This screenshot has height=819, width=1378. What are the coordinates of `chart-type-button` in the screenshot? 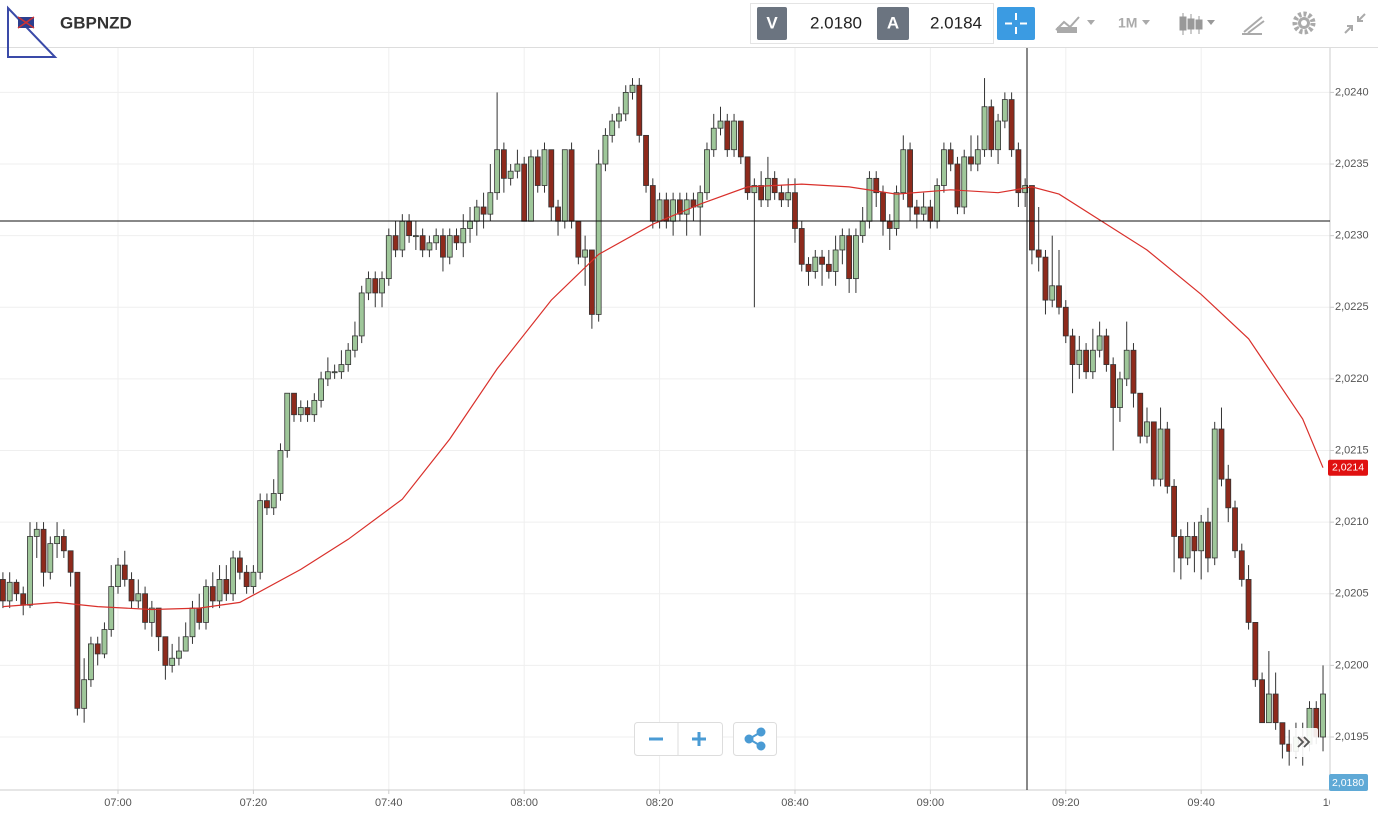 It's located at (1197, 24).